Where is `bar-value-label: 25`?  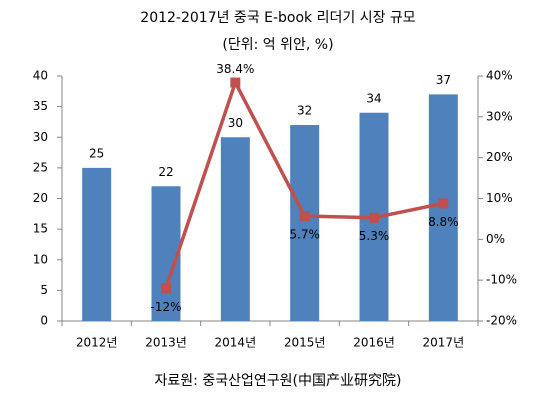
bar-value-label: 25 is located at coordinates (96, 153).